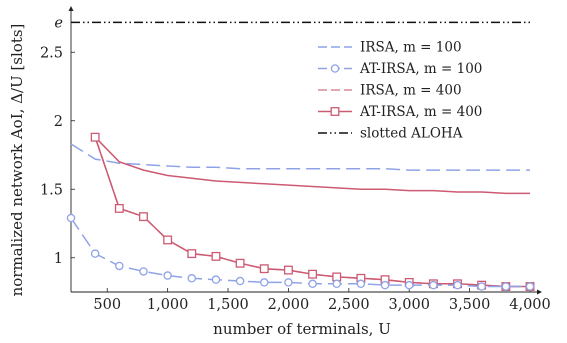 Image resolution: width=567 pixels, height=343 pixels. Describe the element at coordinates (539, 292) in the screenshot. I see `x-axis-arrow` at that location.